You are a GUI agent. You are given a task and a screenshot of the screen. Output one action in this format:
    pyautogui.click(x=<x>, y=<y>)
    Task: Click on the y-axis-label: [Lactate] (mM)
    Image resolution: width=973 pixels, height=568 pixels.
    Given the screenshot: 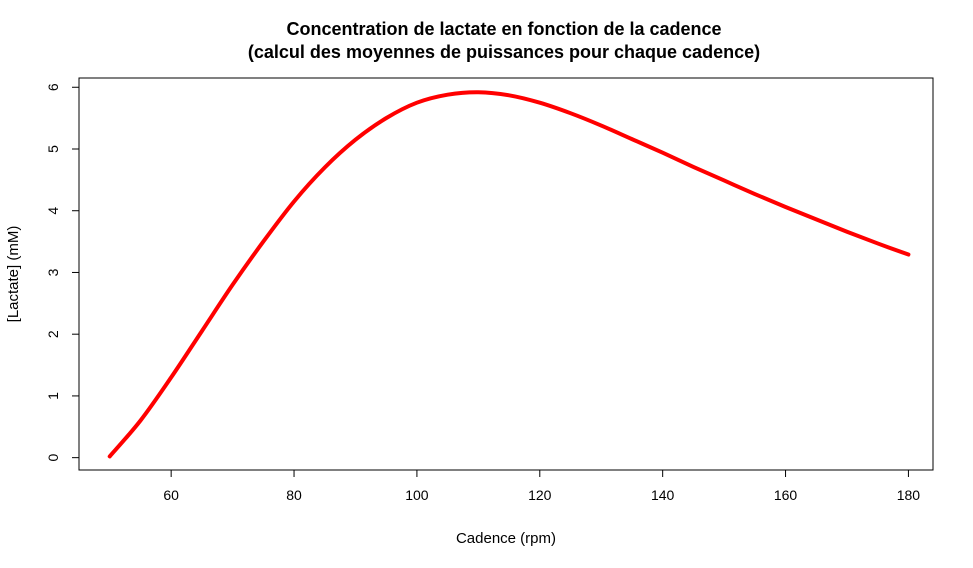 What is the action you would take?
    pyautogui.click(x=13, y=274)
    